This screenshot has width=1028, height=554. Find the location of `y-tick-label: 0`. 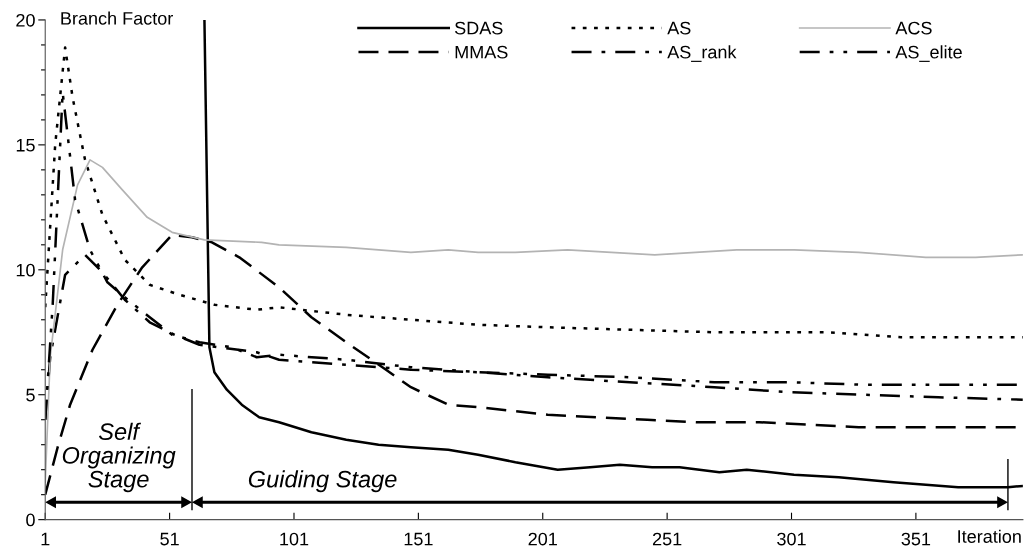

y-tick-label: 0 is located at coordinates (30, 520).